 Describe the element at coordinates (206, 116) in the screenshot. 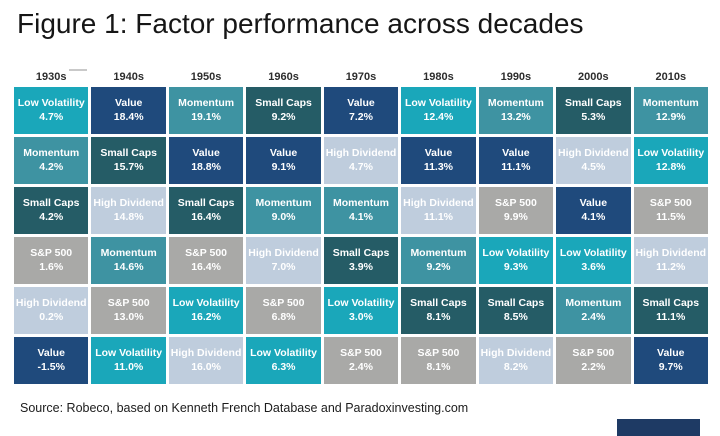

I see `factor-value: 19.1%` at that location.